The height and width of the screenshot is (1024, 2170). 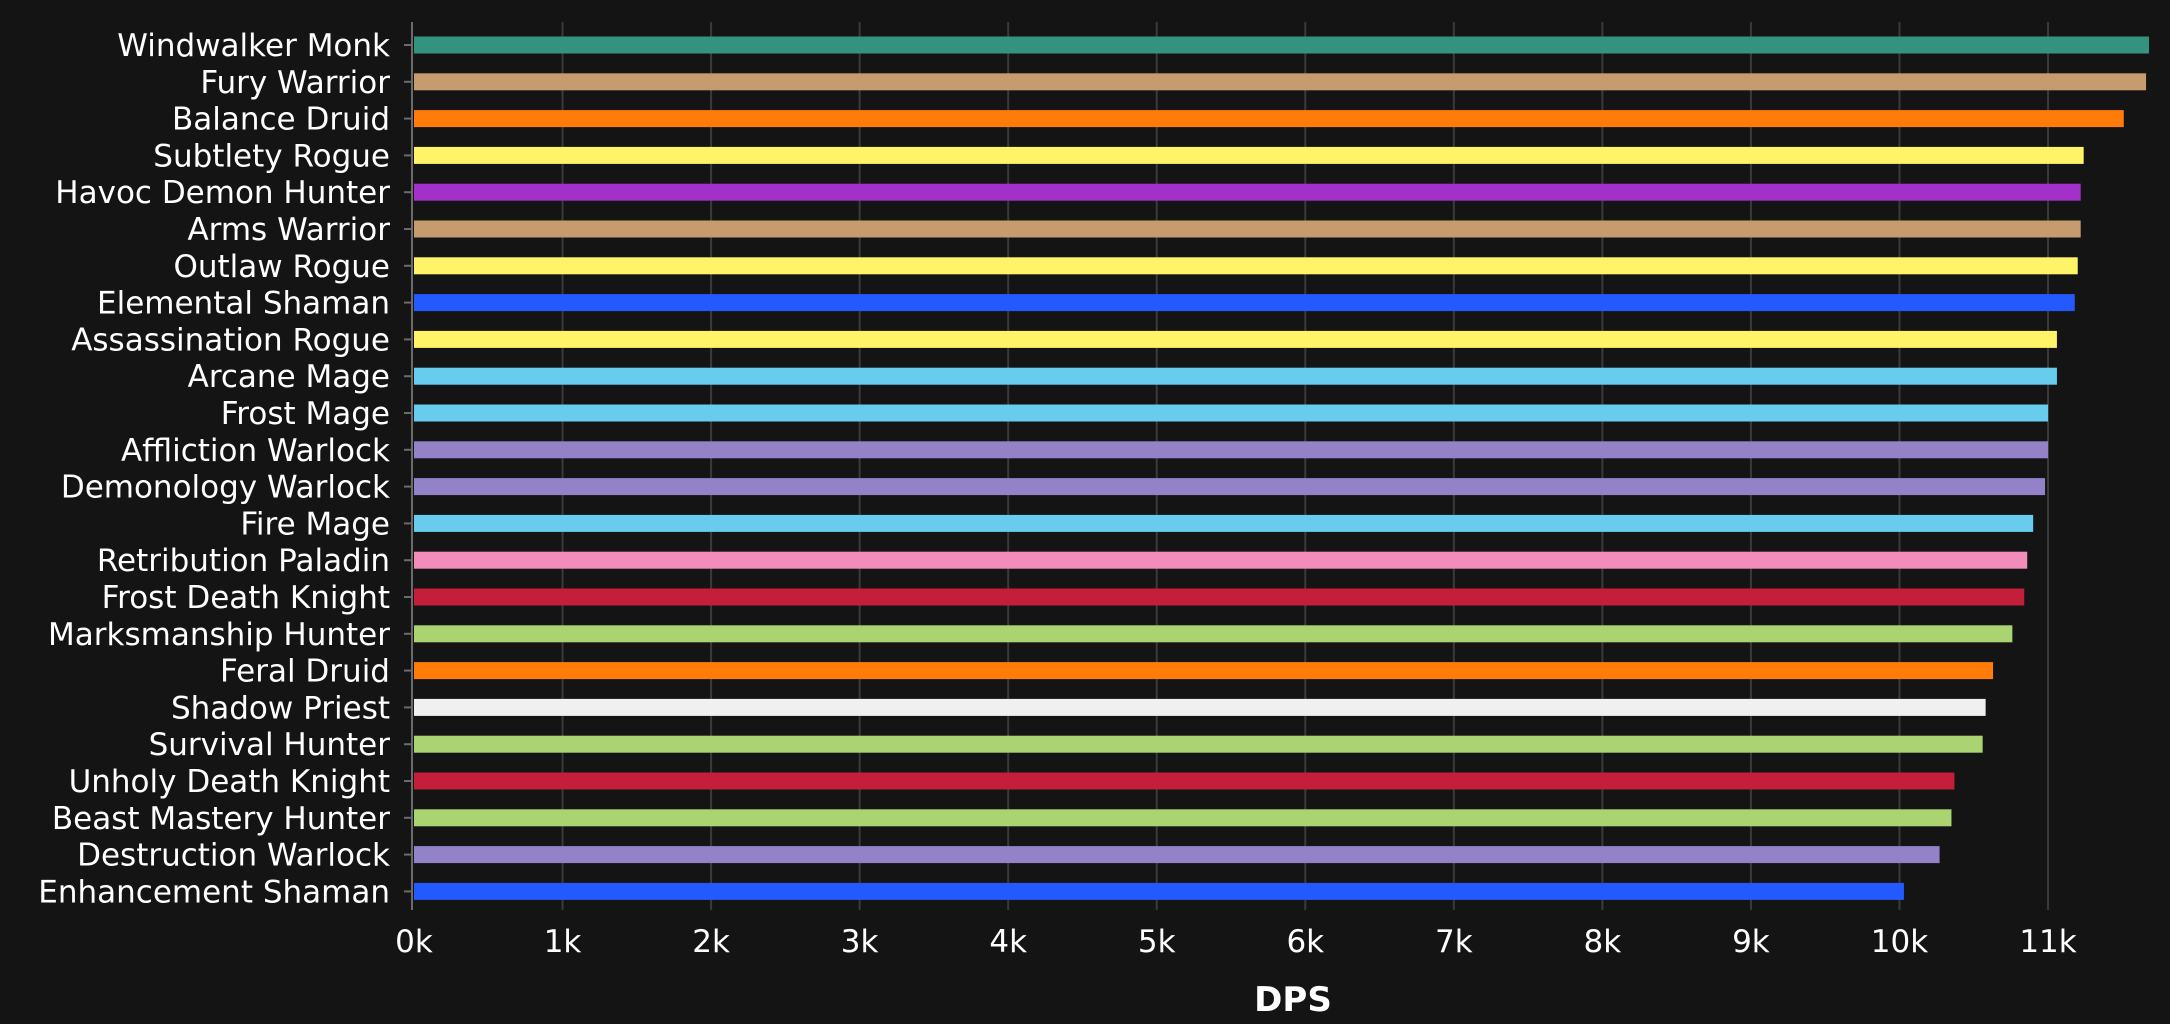 I want to click on category-label: Frost Death Knight, so click(x=246, y=598).